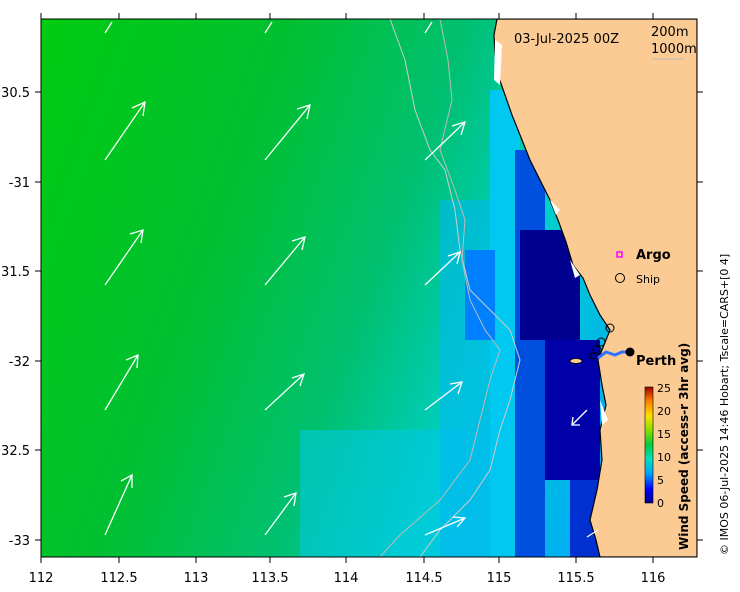 This screenshot has height=592, width=740. I want to click on x-tick-label: 114, so click(346, 578).